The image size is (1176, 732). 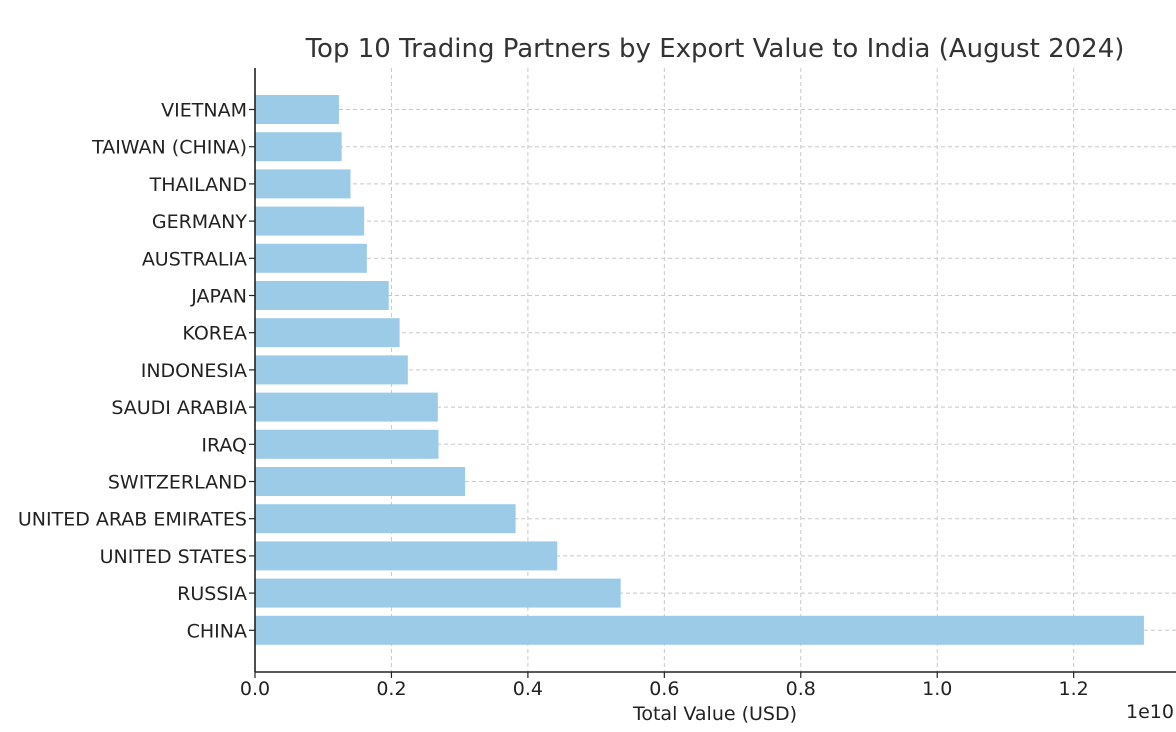 I want to click on y-tick-label: GERMANY, so click(x=200, y=222).